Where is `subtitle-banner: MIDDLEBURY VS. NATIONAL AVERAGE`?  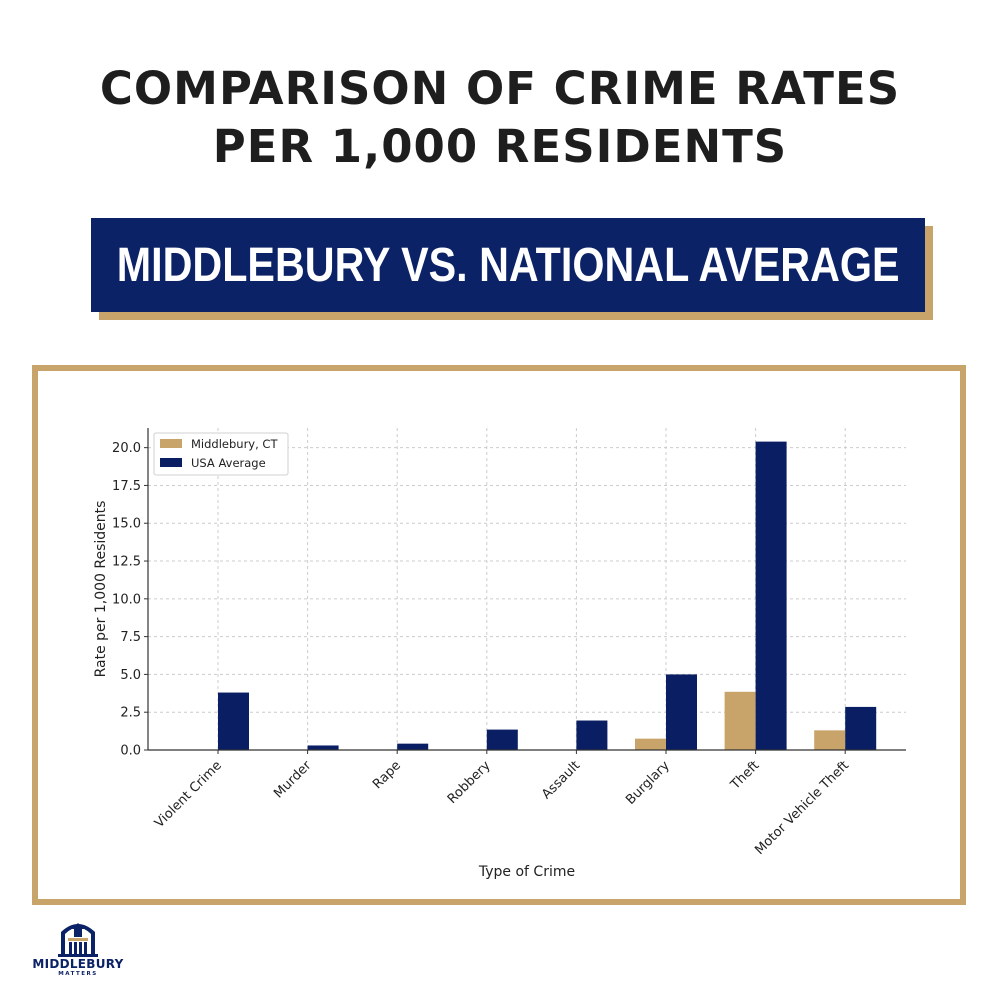
subtitle-banner: MIDDLEBURY VS. NATIONAL AVERAGE is located at coordinates (508, 265).